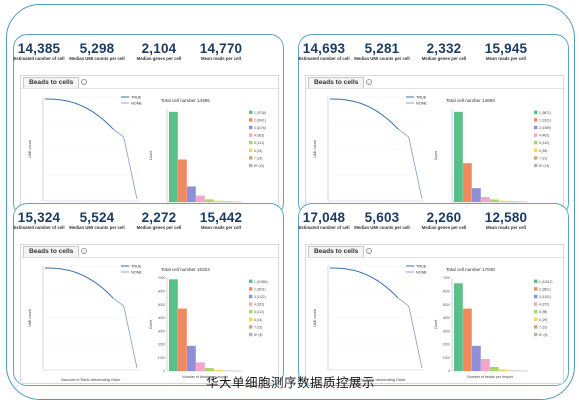  Describe the element at coordinates (260, 289) in the screenshot. I see `bar-legend-label: 2 (3311)` at that location.